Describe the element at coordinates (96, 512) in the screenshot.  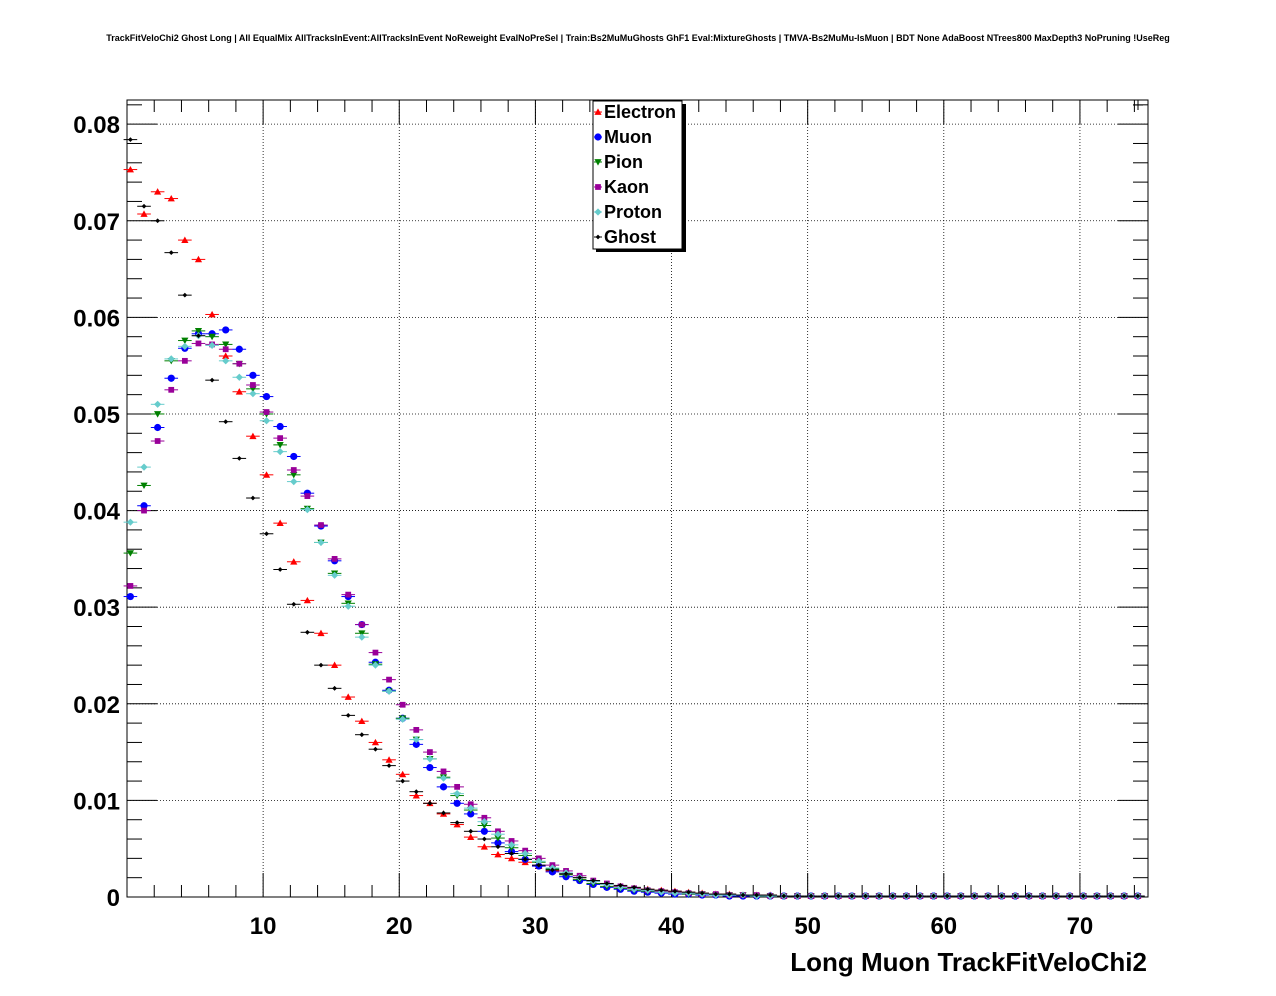
I see `y-tick-label: 0.04` at that location.